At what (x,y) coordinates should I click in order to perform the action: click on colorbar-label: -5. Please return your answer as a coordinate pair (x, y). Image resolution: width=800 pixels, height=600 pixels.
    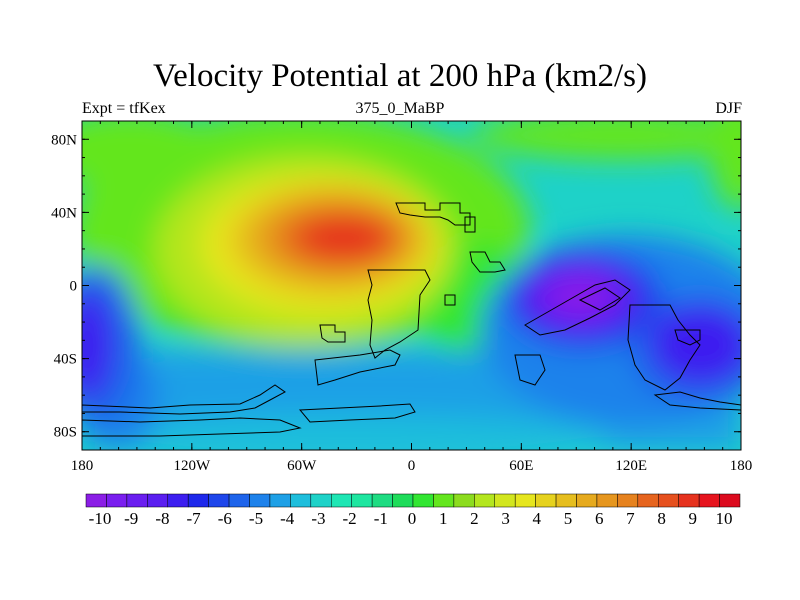
    Looking at the image, I should click on (256, 518).